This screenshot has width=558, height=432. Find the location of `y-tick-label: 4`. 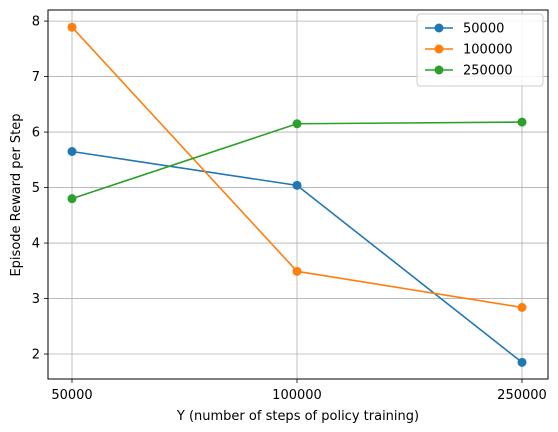

y-tick-label: 4 is located at coordinates (36, 244).